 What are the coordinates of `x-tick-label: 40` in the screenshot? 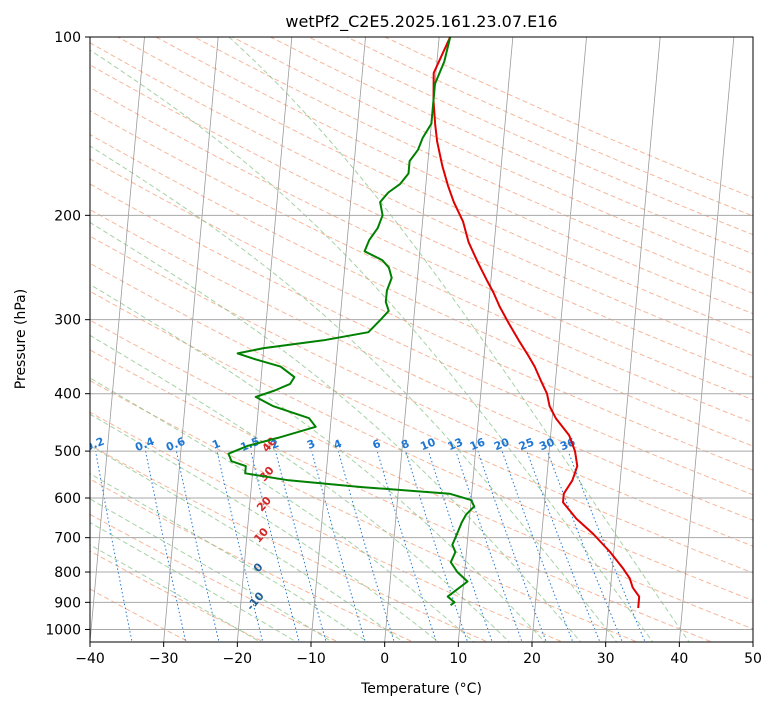 It's located at (679, 659).